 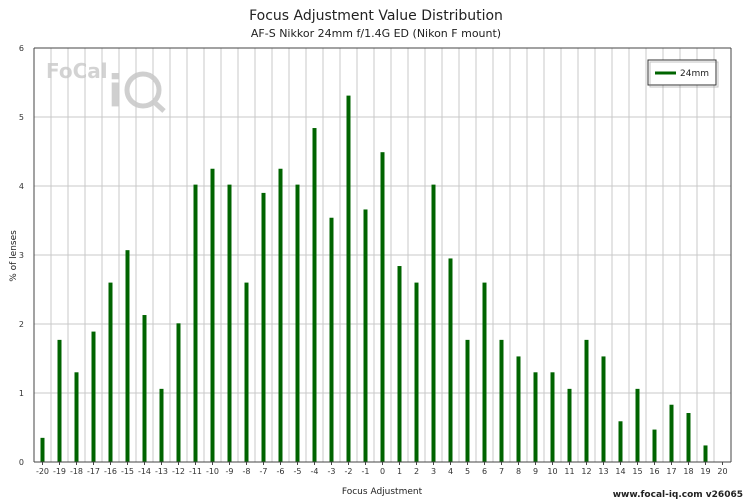 What do you see at coordinates (106, 88) in the screenshot?
I see `focal-iq-logo: FoCal i` at bounding box center [106, 88].